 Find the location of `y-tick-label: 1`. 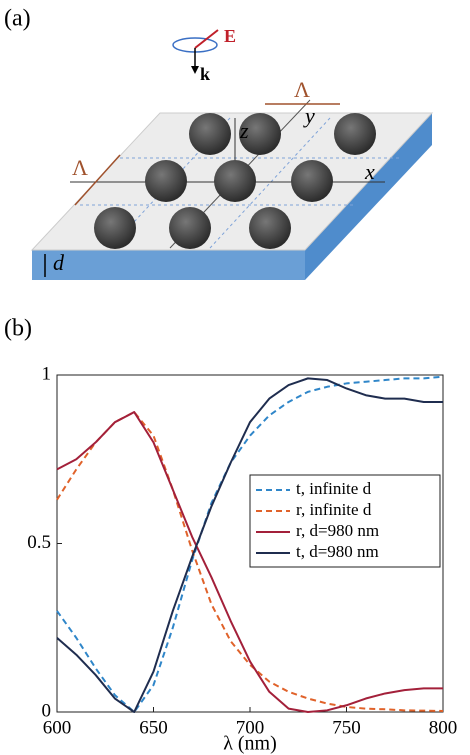

y-tick-label: 1 is located at coordinates (47, 373).